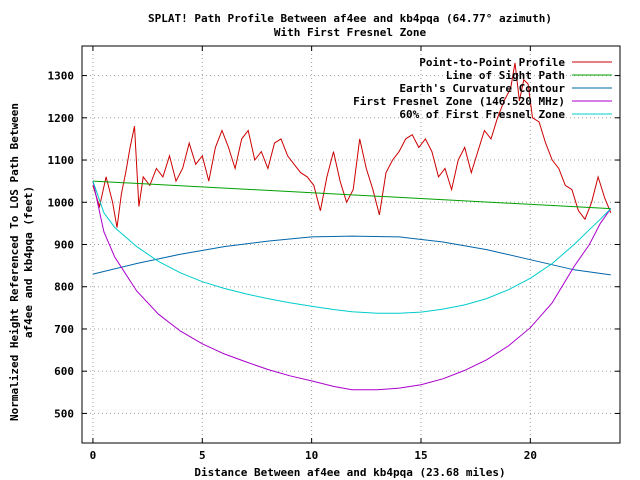  What do you see at coordinates (505, 75) in the screenshot?
I see `legend-label-line-of-sight-path: Line of Sight Path` at bounding box center [505, 75].